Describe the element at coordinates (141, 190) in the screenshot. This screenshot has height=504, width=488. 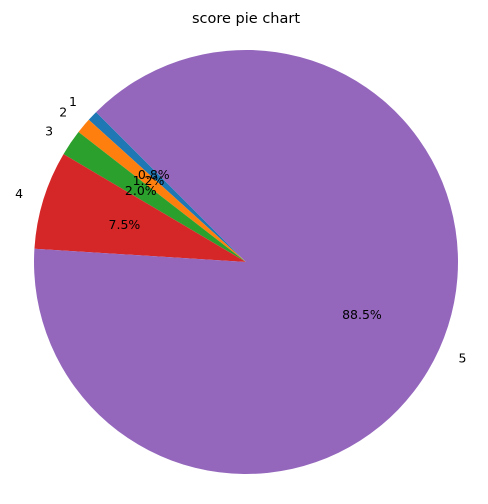
I see `slice-pct-label-3: 2.0%` at that location.